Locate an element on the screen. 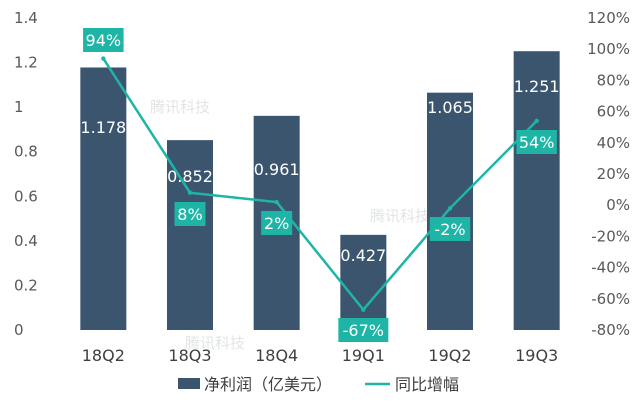 This screenshot has width=641, height=406. left-tick-label: 1 is located at coordinates (19, 107).